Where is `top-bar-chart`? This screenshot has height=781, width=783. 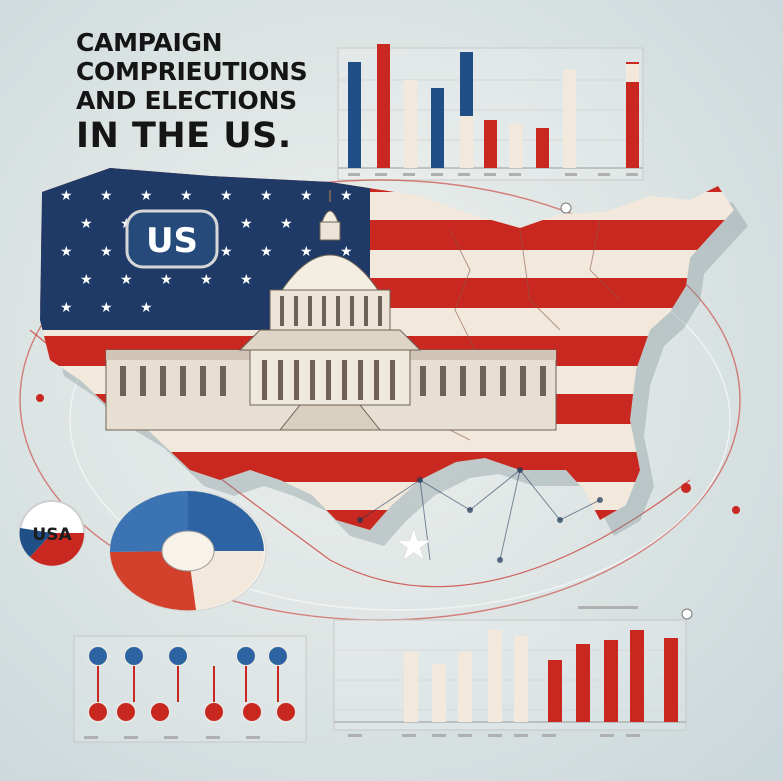 top-bar-chart is located at coordinates (495, 115).